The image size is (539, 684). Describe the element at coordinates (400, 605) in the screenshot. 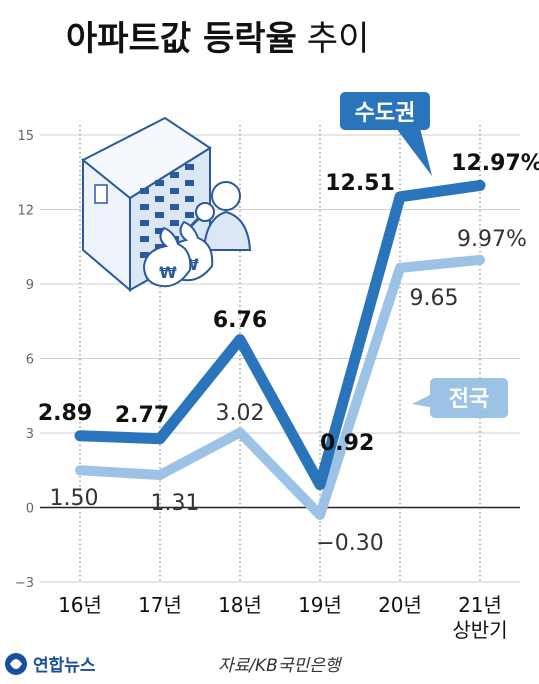

I see `x-tick-label: 20년` at that location.